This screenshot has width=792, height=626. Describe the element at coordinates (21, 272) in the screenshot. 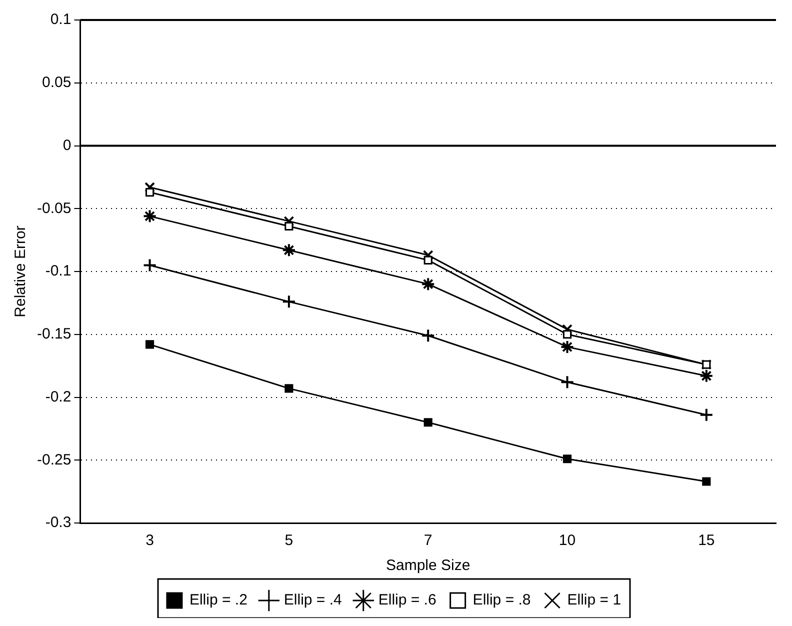

I see `y-axis-title: Relative Error` at that location.